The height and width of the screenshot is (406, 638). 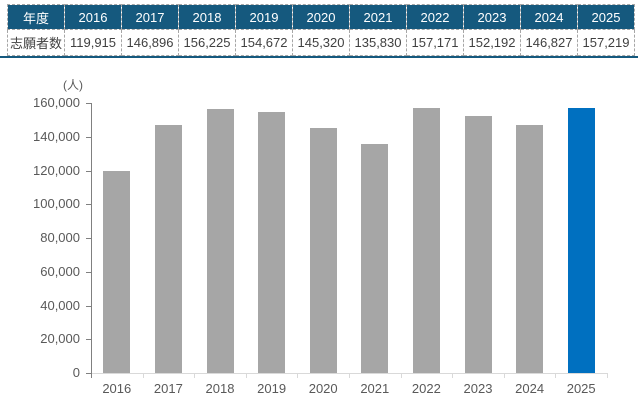 What do you see at coordinates (323, 388) in the screenshot?
I see `x-axis-category-label: 2020` at bounding box center [323, 388].